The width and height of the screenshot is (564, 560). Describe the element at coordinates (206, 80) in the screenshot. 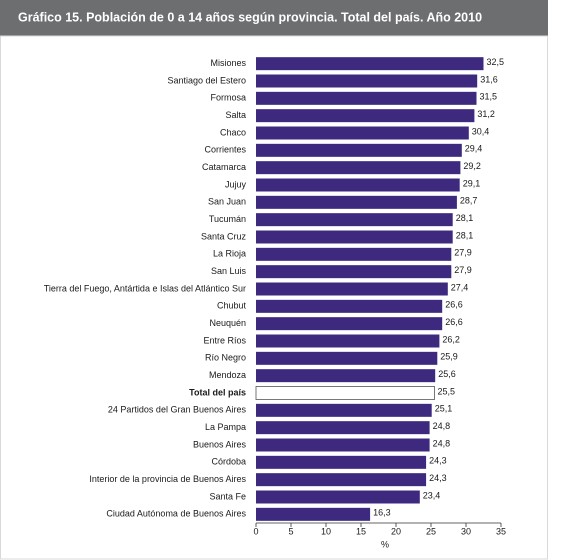

I see `category-label: Santiago del Estero` at that location.